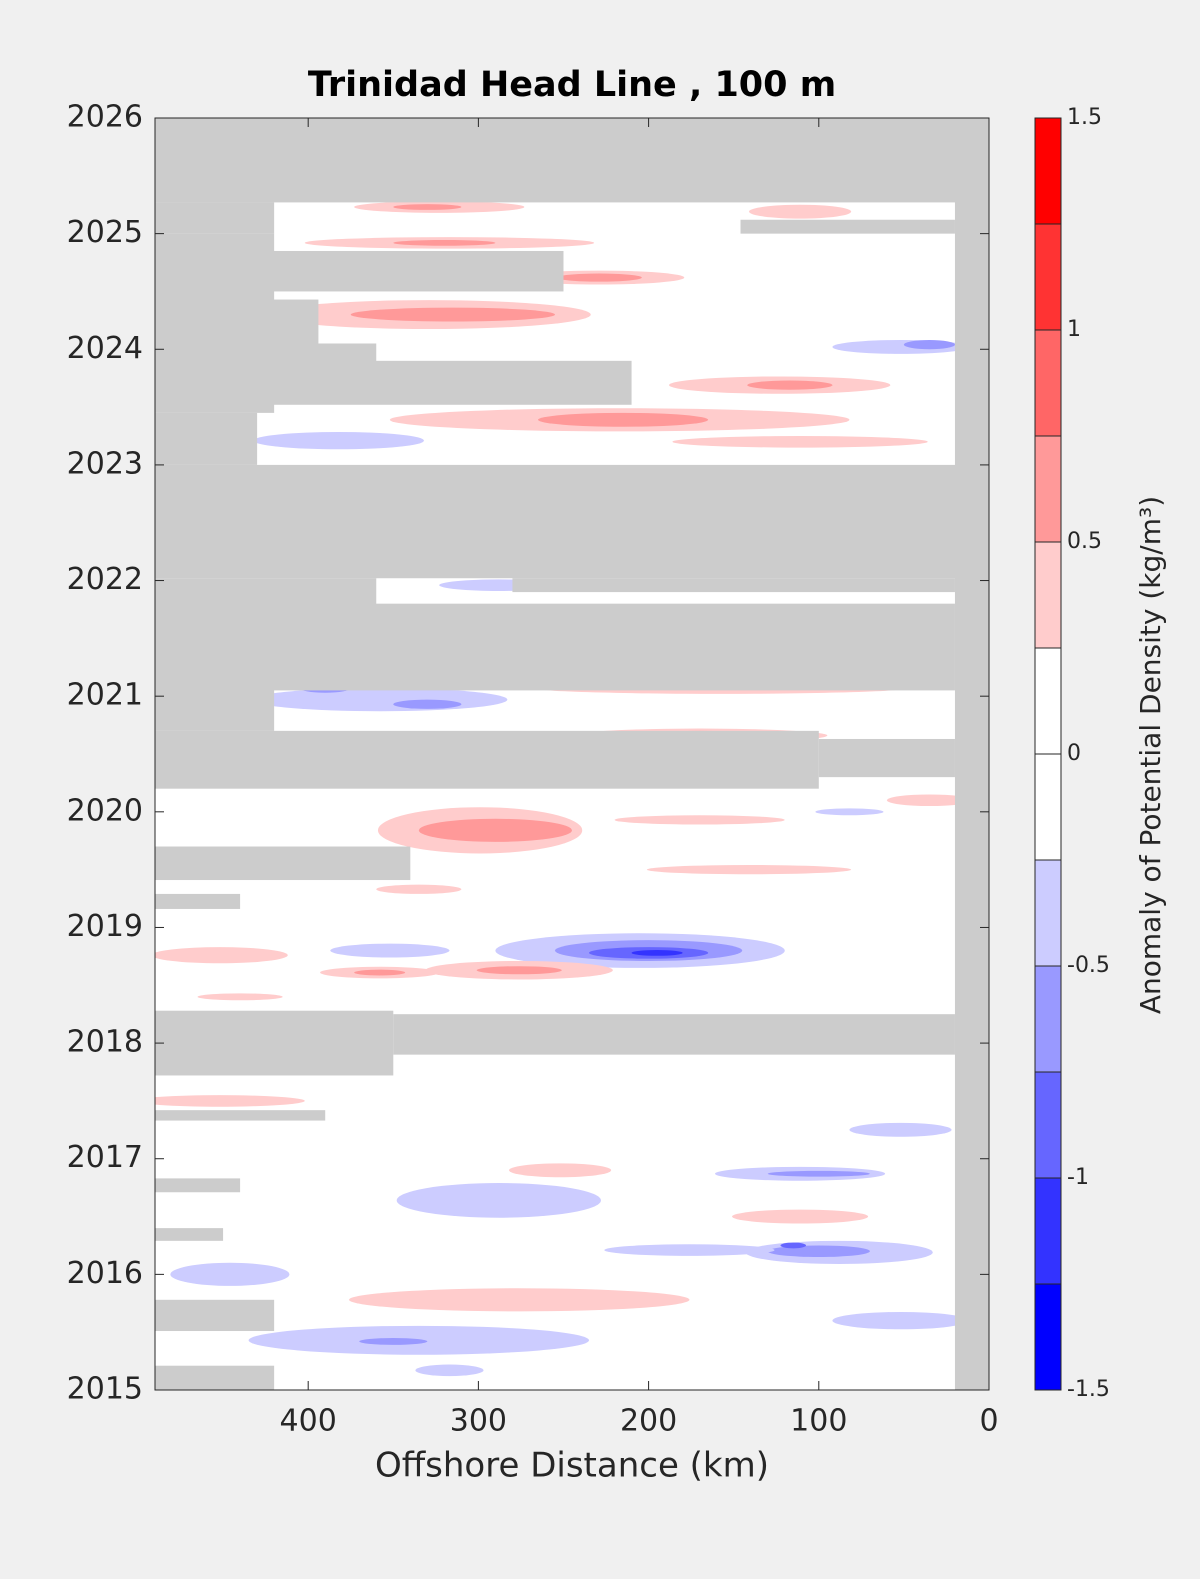 The image size is (1200, 1579). Describe the element at coordinates (988, 1421) in the screenshot. I see `x-tick-label: 0` at that location.